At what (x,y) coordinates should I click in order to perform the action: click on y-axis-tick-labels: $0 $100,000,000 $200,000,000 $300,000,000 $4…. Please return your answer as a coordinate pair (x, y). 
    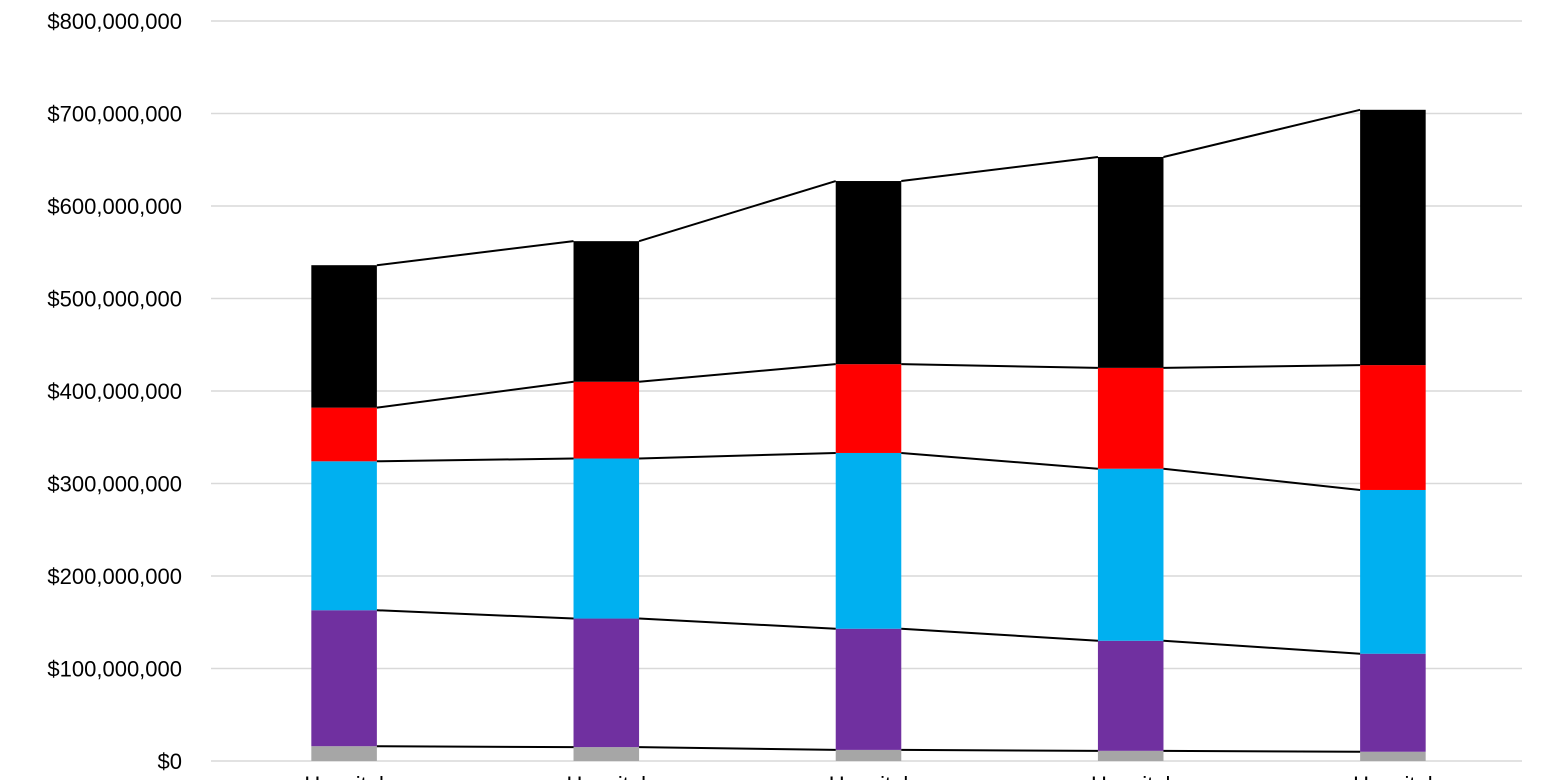
    Looking at the image, I should click on (114, 391).